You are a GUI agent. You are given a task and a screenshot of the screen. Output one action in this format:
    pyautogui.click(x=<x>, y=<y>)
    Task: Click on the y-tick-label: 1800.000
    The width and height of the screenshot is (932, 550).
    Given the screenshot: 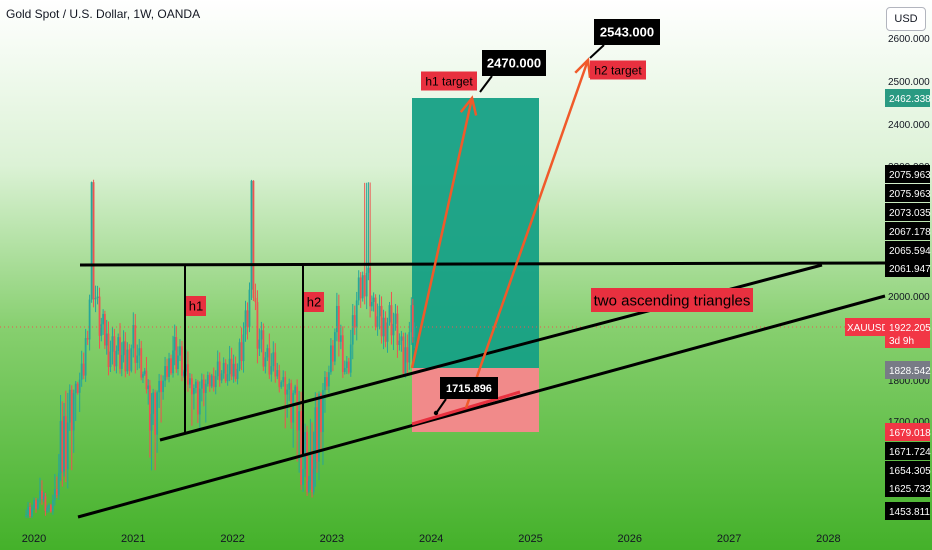 What is the action you would take?
    pyautogui.click(x=909, y=381)
    